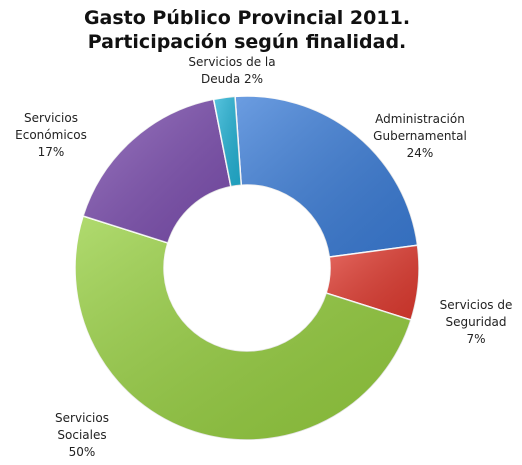 The height and width of the screenshot is (465, 522). Describe the element at coordinates (232, 79) in the screenshot. I see `slice-label-line: Deuda 2%` at that location.